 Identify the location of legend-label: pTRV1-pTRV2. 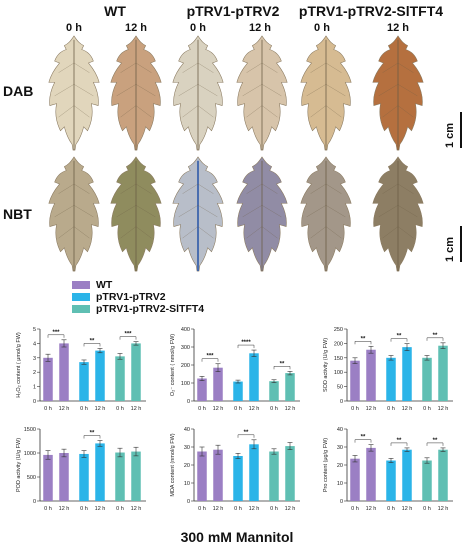
(131, 297).